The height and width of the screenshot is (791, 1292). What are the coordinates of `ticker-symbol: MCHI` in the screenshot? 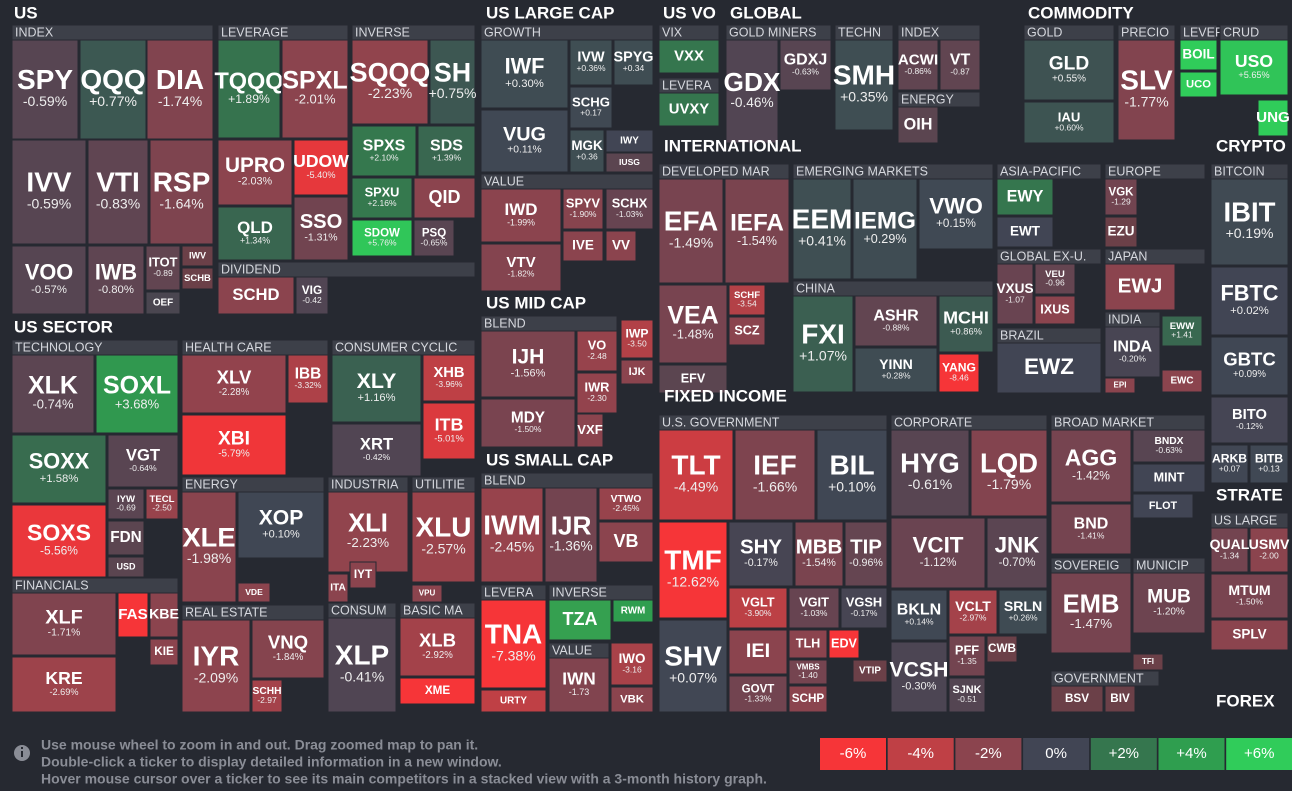 It's located at (966, 318).